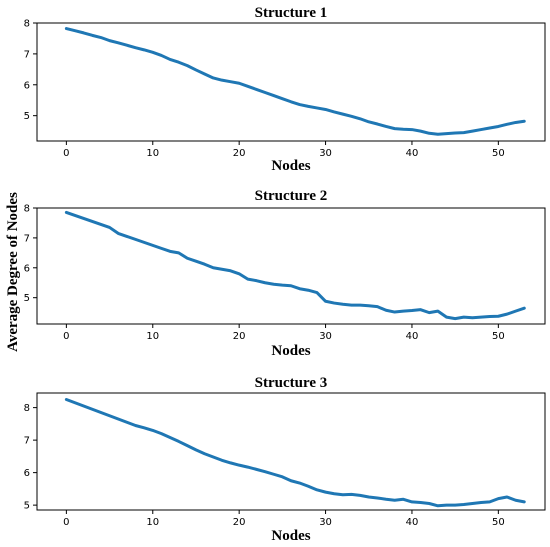 This screenshot has height=547, width=550. Describe the element at coordinates (291, 196) in the screenshot. I see `subplot-title: Structure 2` at that location.